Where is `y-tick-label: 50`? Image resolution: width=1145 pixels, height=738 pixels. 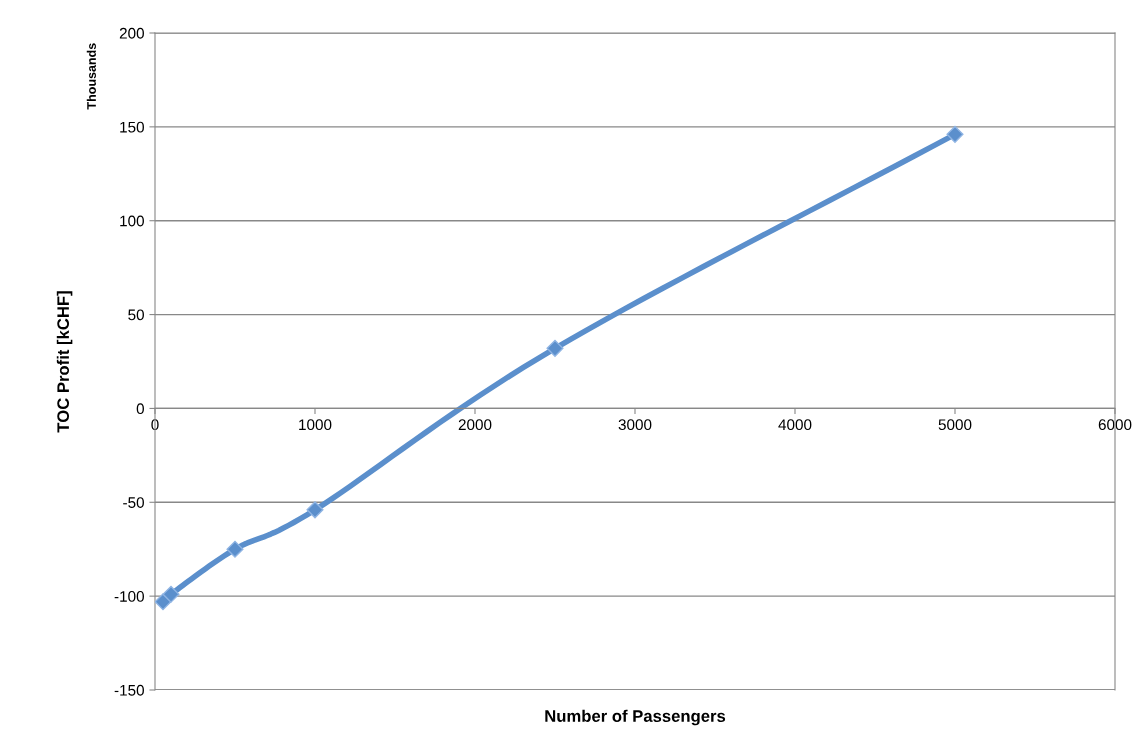 y-tick-label: 50 is located at coordinates (136, 315).